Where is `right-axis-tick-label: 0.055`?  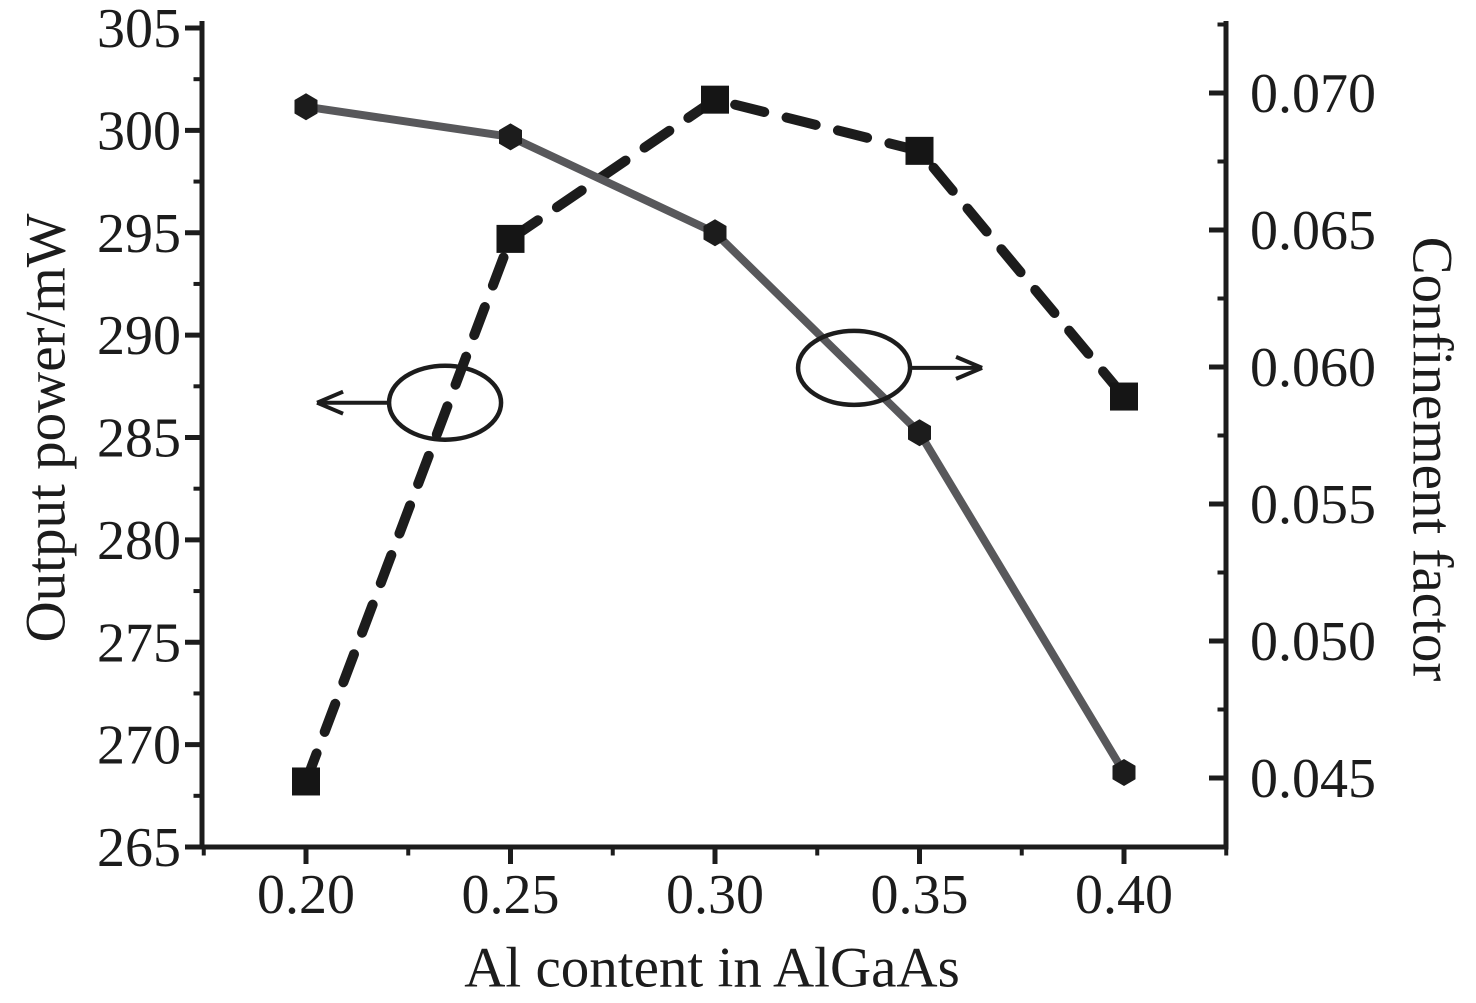
right-axis-tick-label: 0.055 is located at coordinates (1313, 505).